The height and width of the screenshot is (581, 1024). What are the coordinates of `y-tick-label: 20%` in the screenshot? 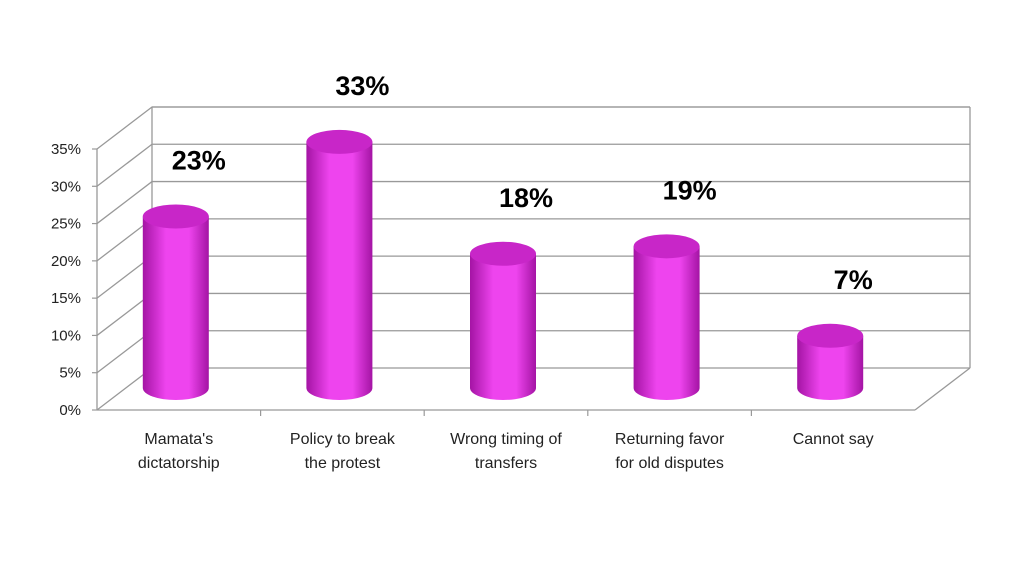 It's located at (66, 261).